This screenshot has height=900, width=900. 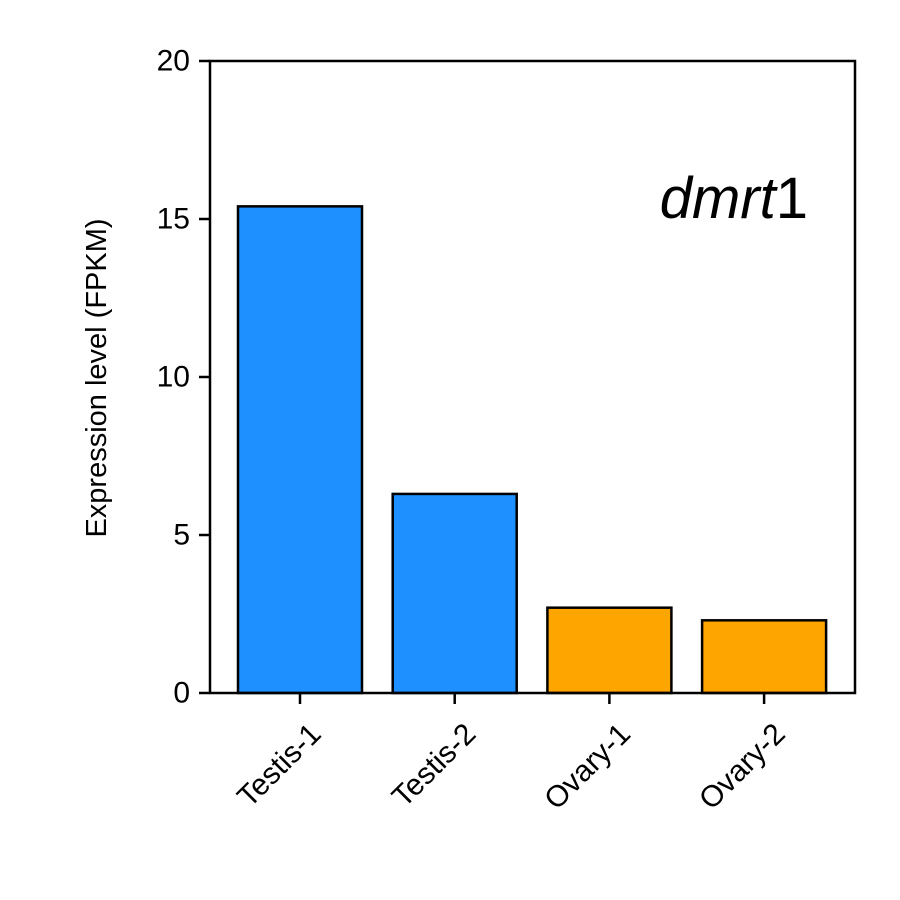 What do you see at coordinates (181, 693) in the screenshot?
I see `y-tick-label-0: 0` at bounding box center [181, 693].